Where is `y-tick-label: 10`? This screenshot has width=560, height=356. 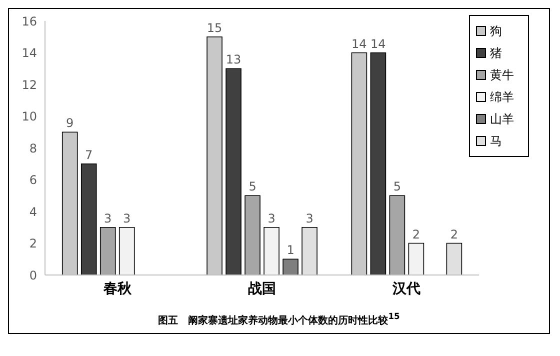
y-tick-label: 10 is located at coordinates (29, 117).